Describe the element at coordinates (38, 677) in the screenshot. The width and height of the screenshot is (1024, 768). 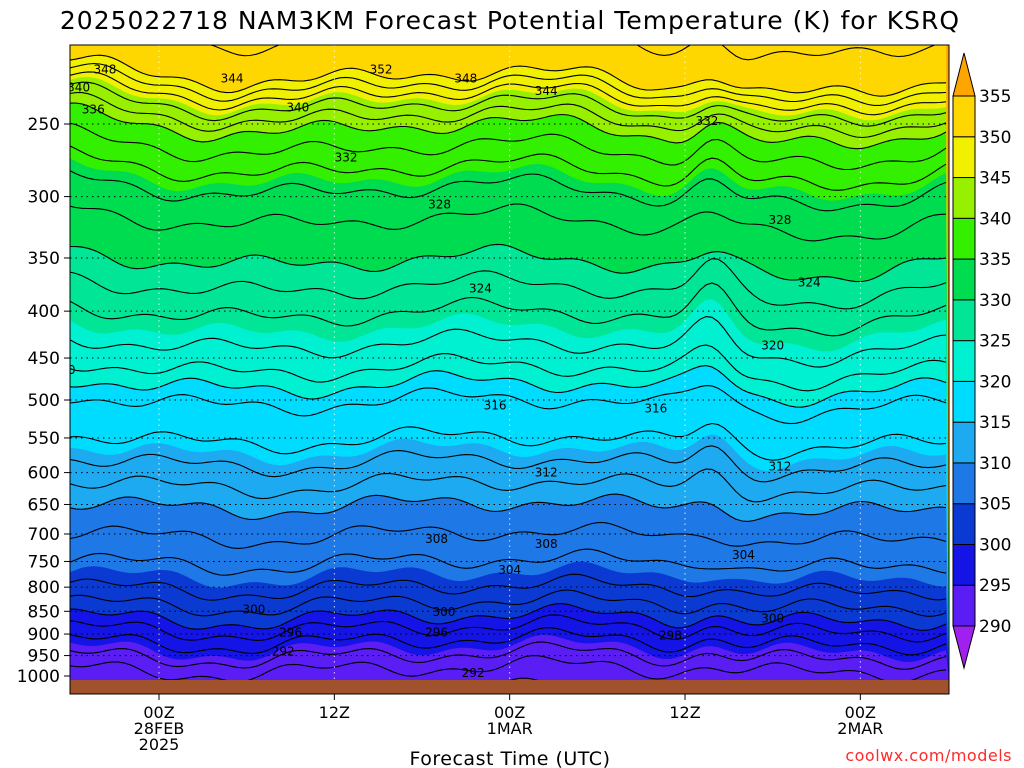
I see `y-tick-label: 1000` at that location.